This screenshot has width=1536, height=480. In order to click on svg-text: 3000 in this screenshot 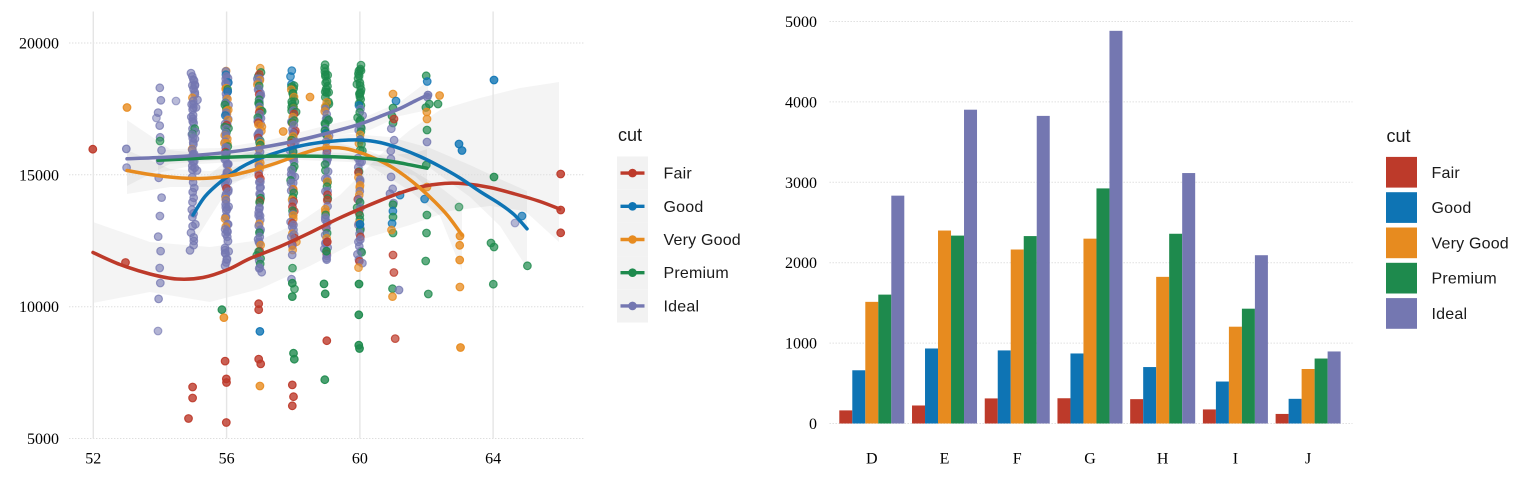, I will do `click(801, 183)`.